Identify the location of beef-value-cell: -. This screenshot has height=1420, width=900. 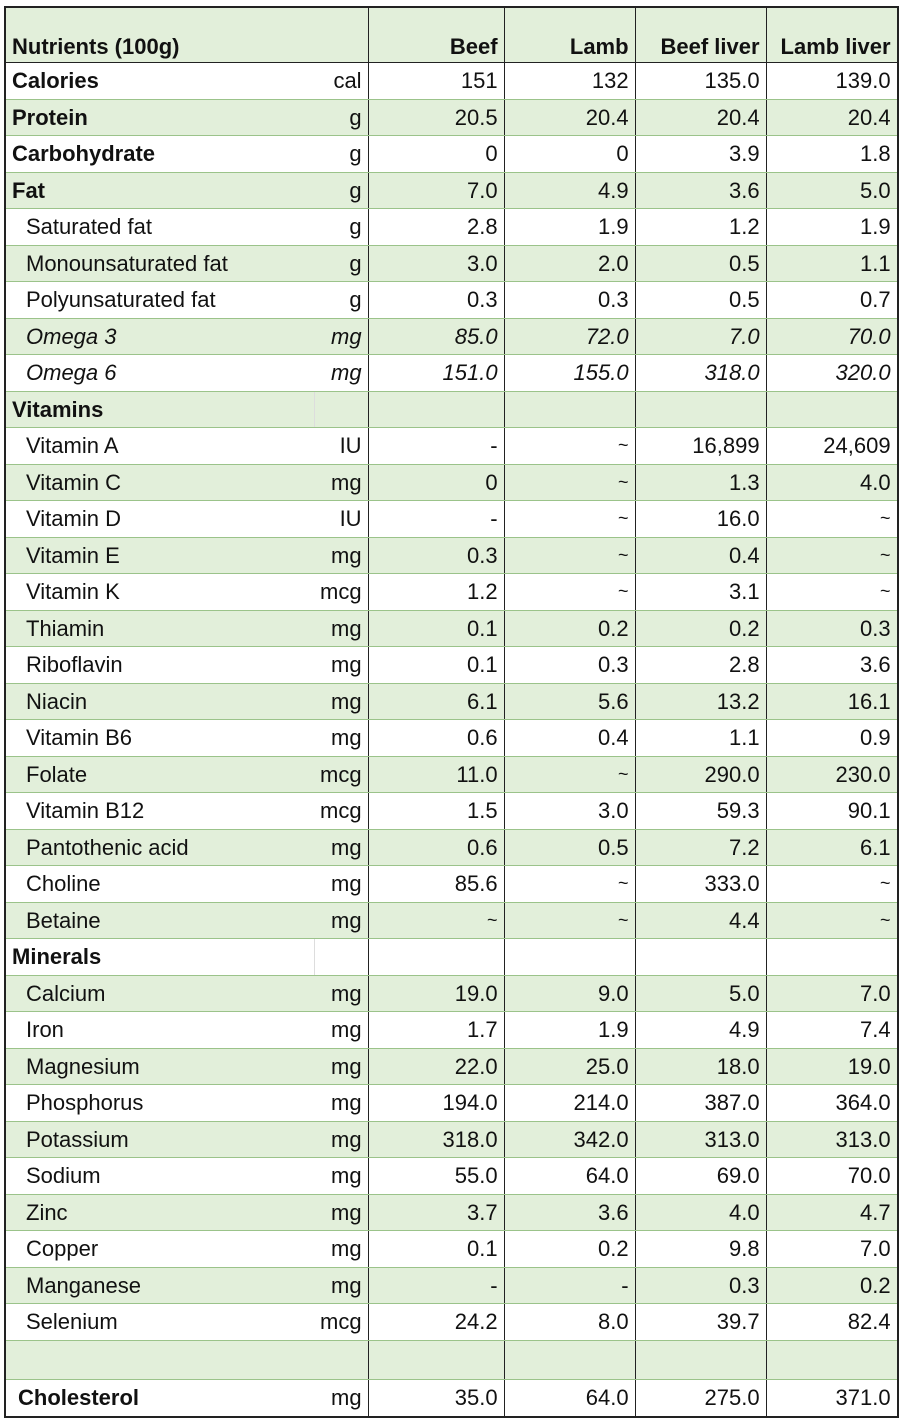
(436, 519).